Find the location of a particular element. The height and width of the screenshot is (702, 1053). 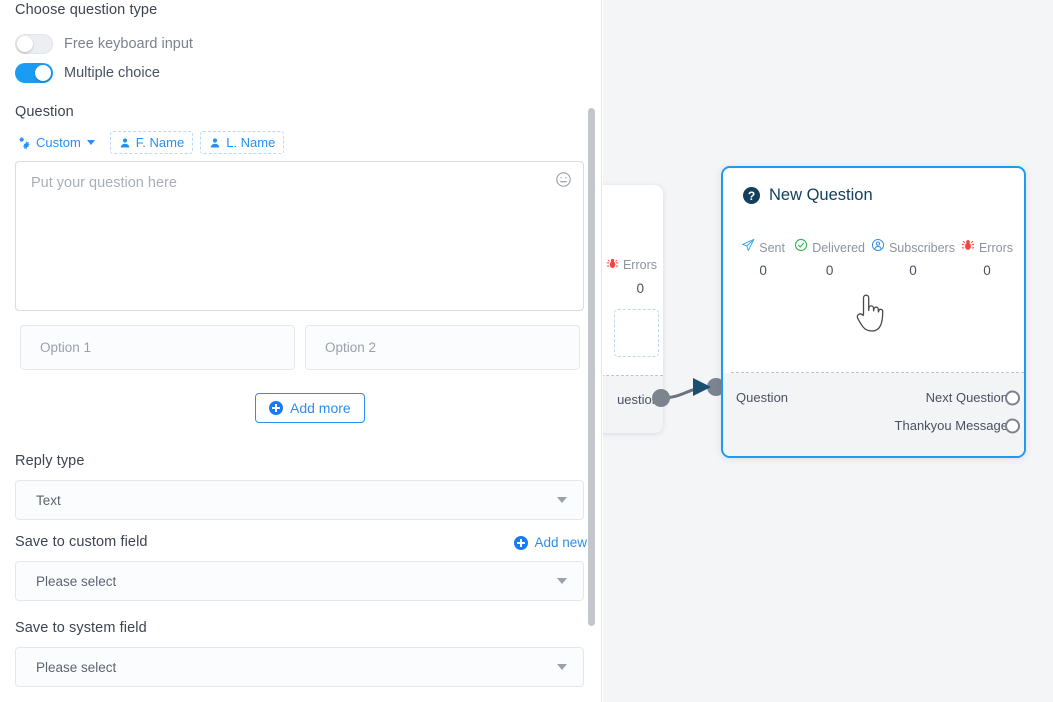

question-type-section-label: Choose question type is located at coordinates (86, 10).